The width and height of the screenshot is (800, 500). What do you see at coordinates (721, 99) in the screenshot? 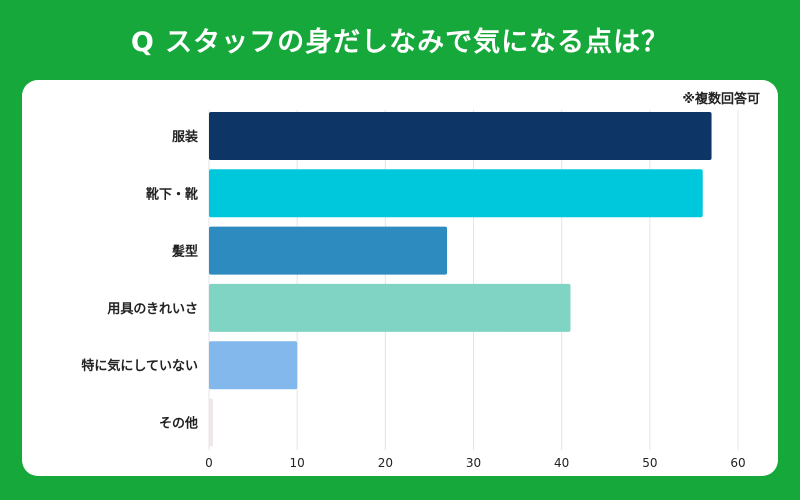
I see `multiple-answer-note: ※複数回答可` at bounding box center [721, 99].